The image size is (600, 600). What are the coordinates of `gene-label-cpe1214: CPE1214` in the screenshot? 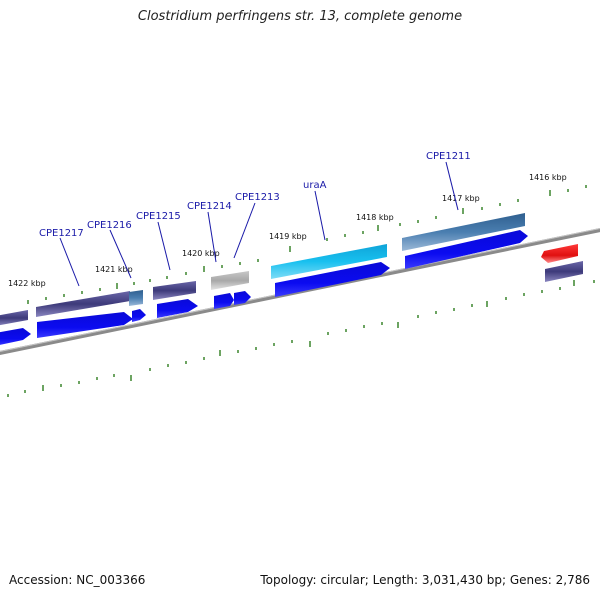 It's located at (209, 206).